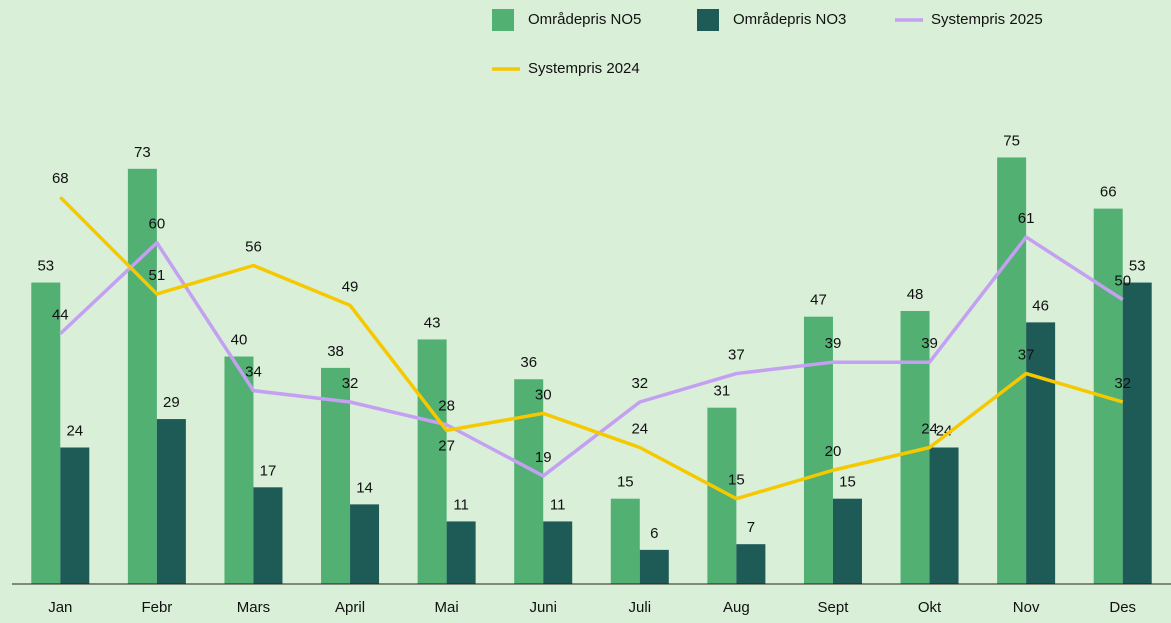 This screenshot has width=1171, height=623. Describe the element at coordinates (364, 487) in the screenshot. I see `data-label: 14` at that location.